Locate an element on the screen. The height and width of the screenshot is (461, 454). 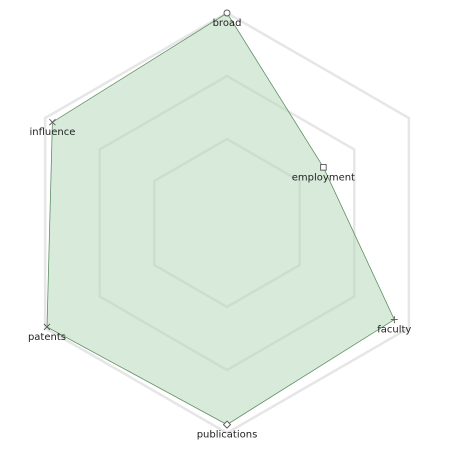
axis-label-patents: patents is located at coordinates (47, 337).